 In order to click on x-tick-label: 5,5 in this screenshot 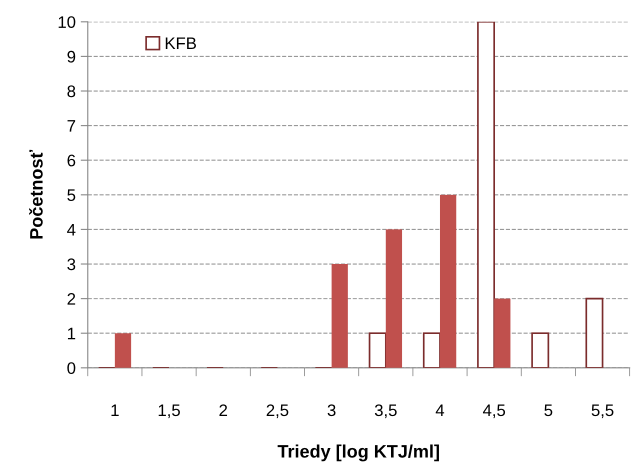, I will do `click(603, 411)`.